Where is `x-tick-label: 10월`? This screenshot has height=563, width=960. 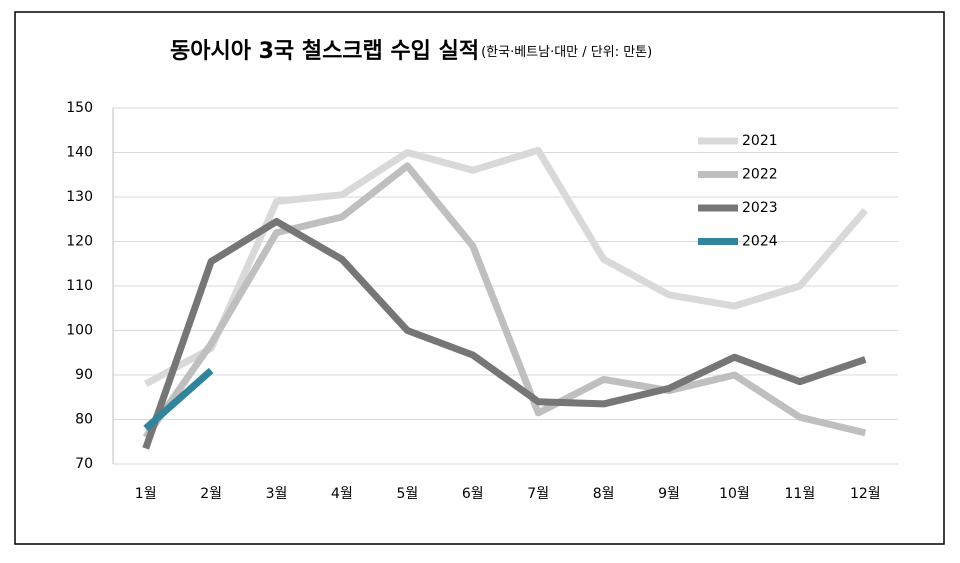 x-tick-label: 10월 is located at coordinates (734, 494).